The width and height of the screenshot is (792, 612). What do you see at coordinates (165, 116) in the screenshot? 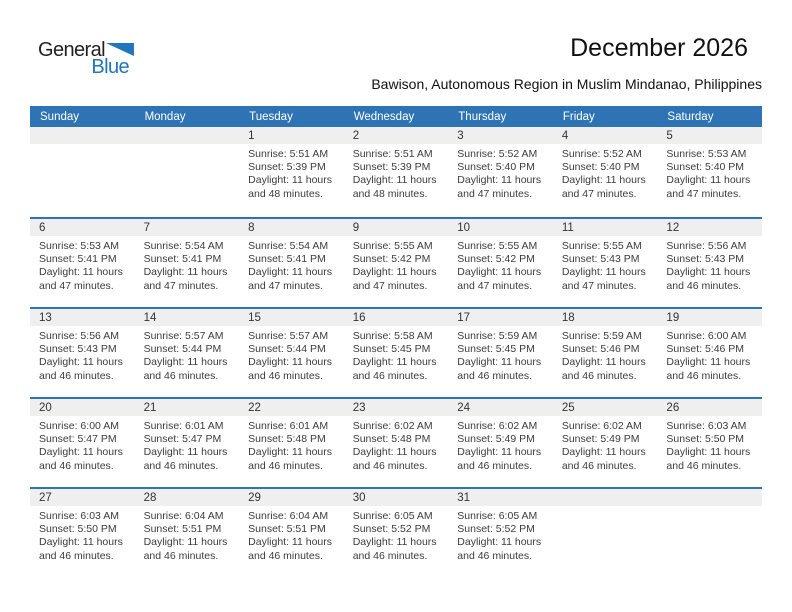
I see `day-header-monday: Monday` at bounding box center [165, 116].